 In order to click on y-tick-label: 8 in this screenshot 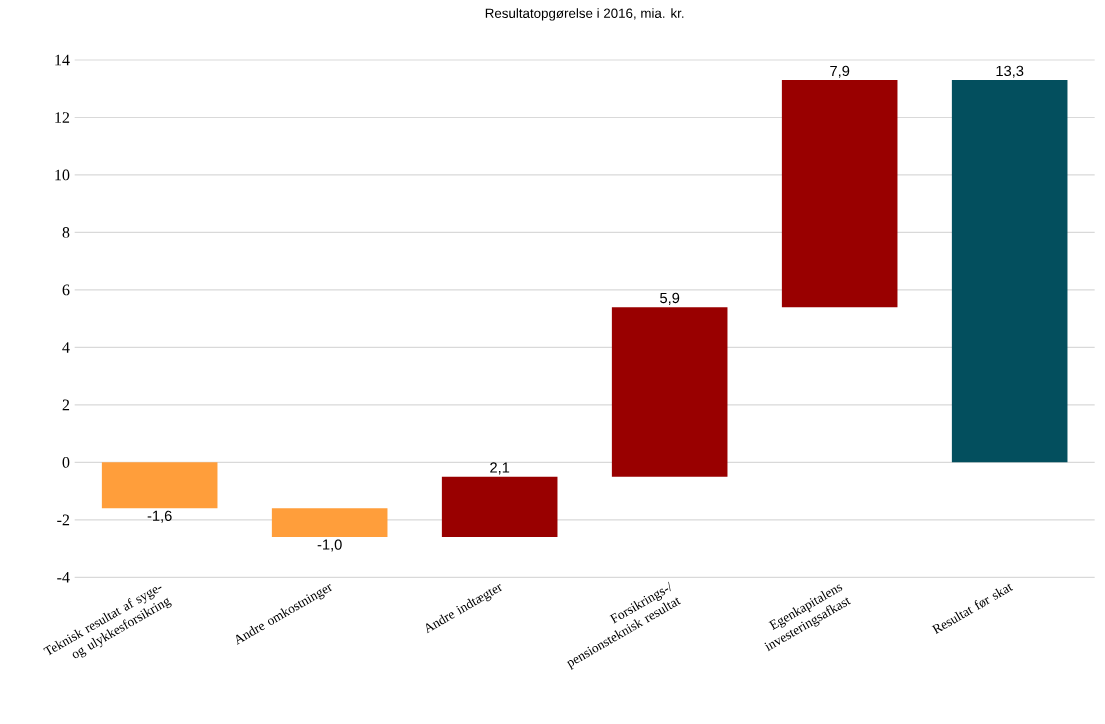, I will do `click(66, 232)`.